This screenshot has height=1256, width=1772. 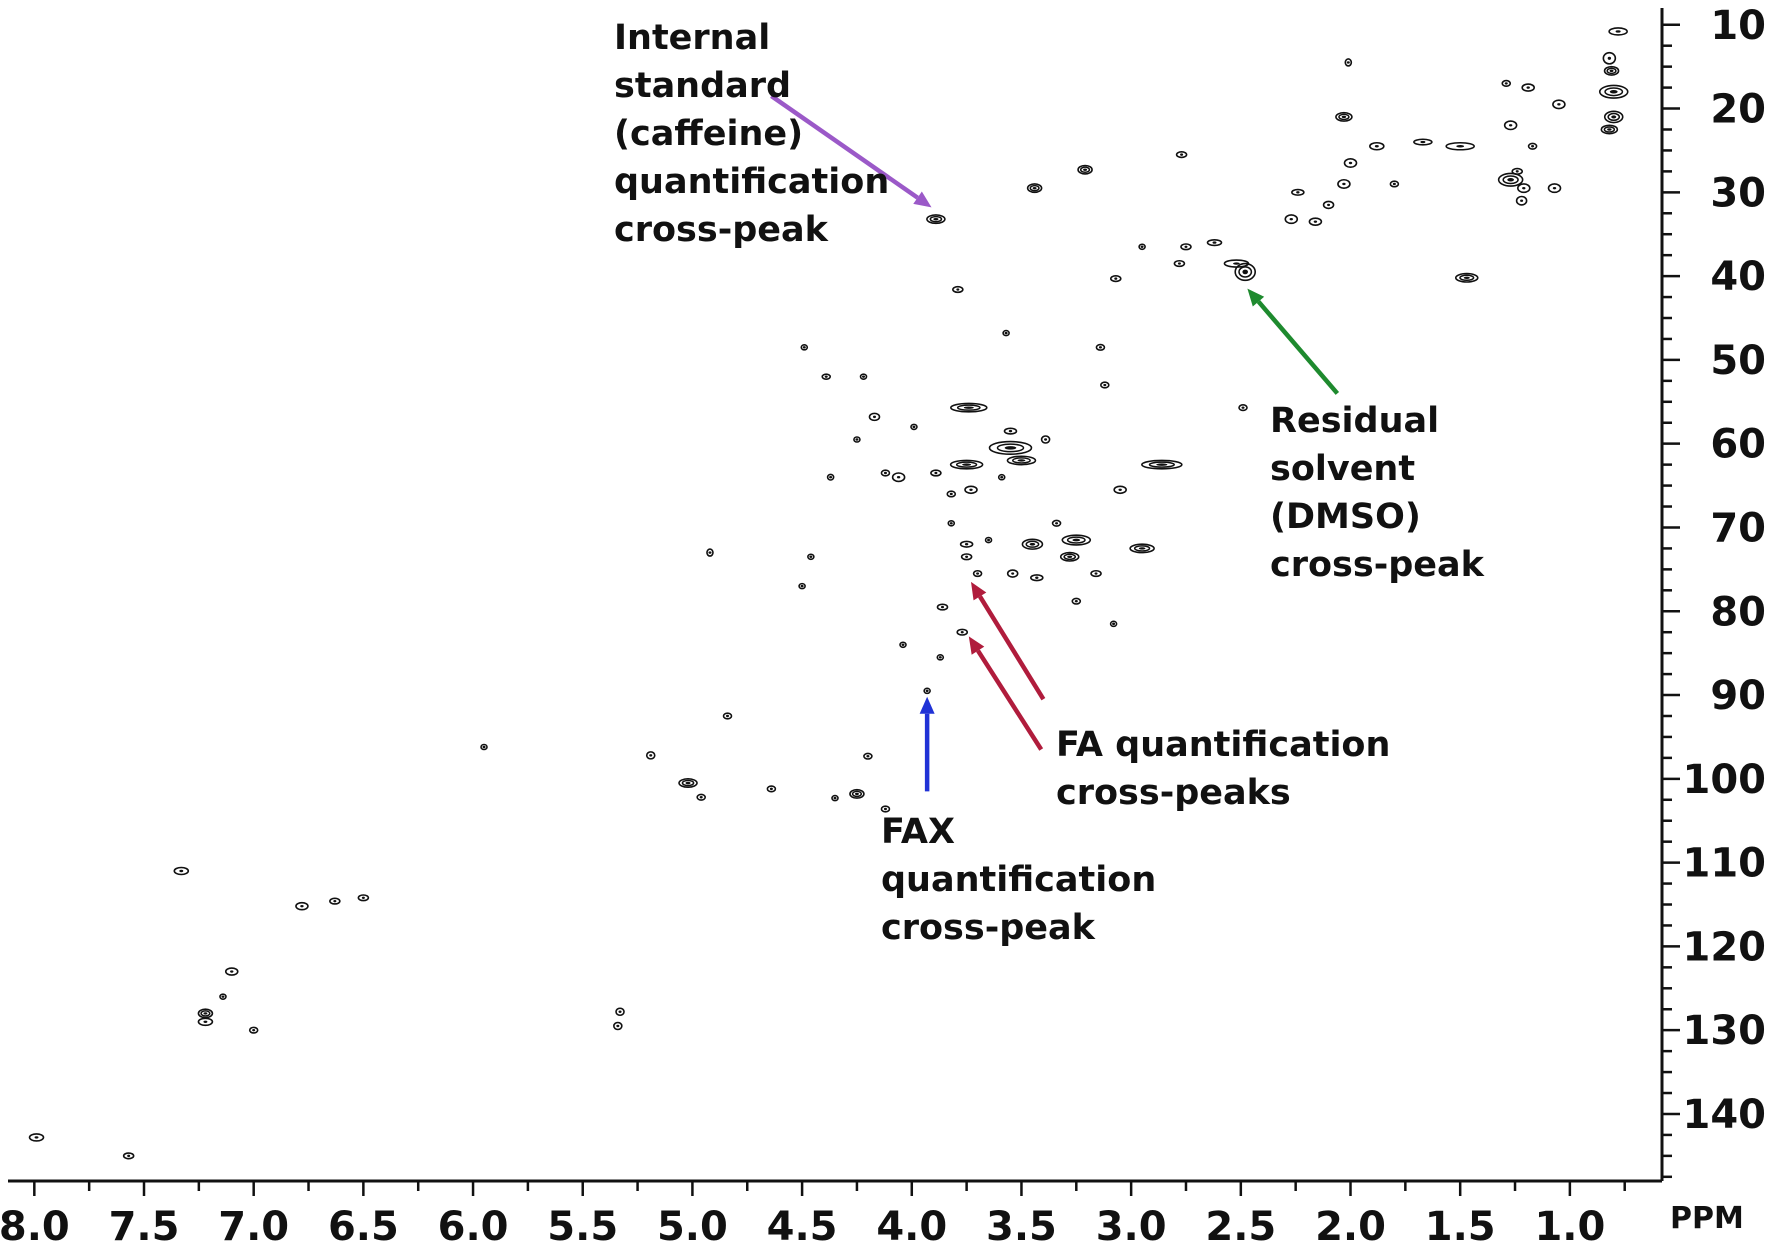 I want to click on y-tick-label: 110, so click(x=1725, y=864).